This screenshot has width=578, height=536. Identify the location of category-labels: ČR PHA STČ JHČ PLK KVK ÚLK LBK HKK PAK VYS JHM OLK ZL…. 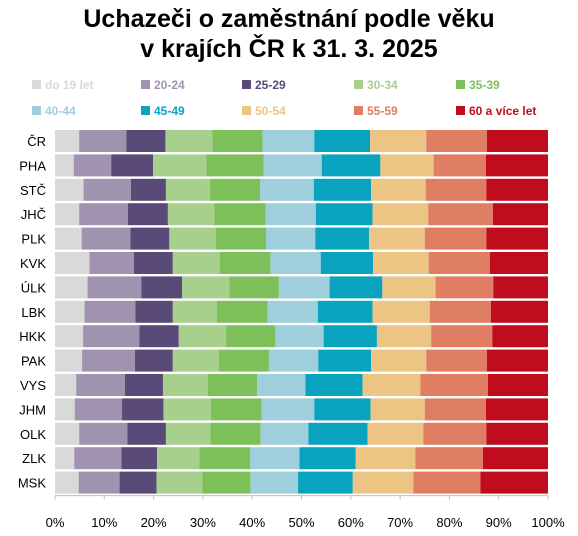
(32, 312).